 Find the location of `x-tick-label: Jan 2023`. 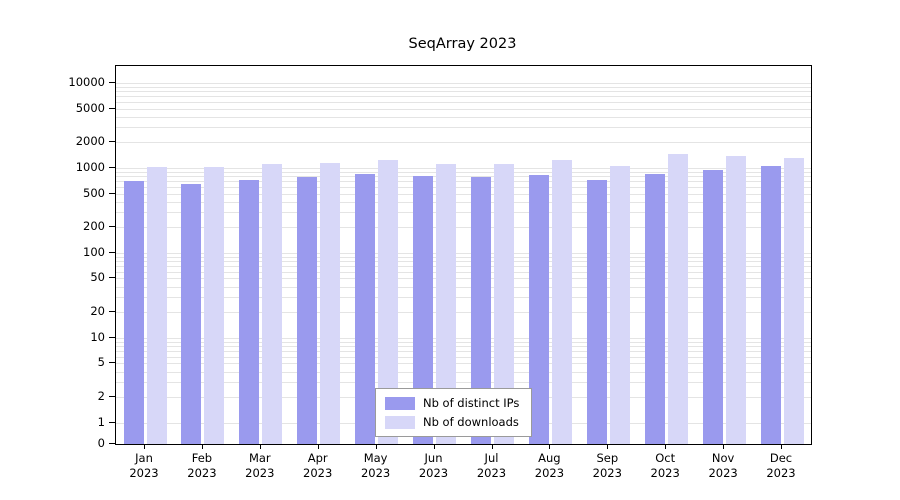

x-tick-label: Jan 2023 is located at coordinates (144, 465).